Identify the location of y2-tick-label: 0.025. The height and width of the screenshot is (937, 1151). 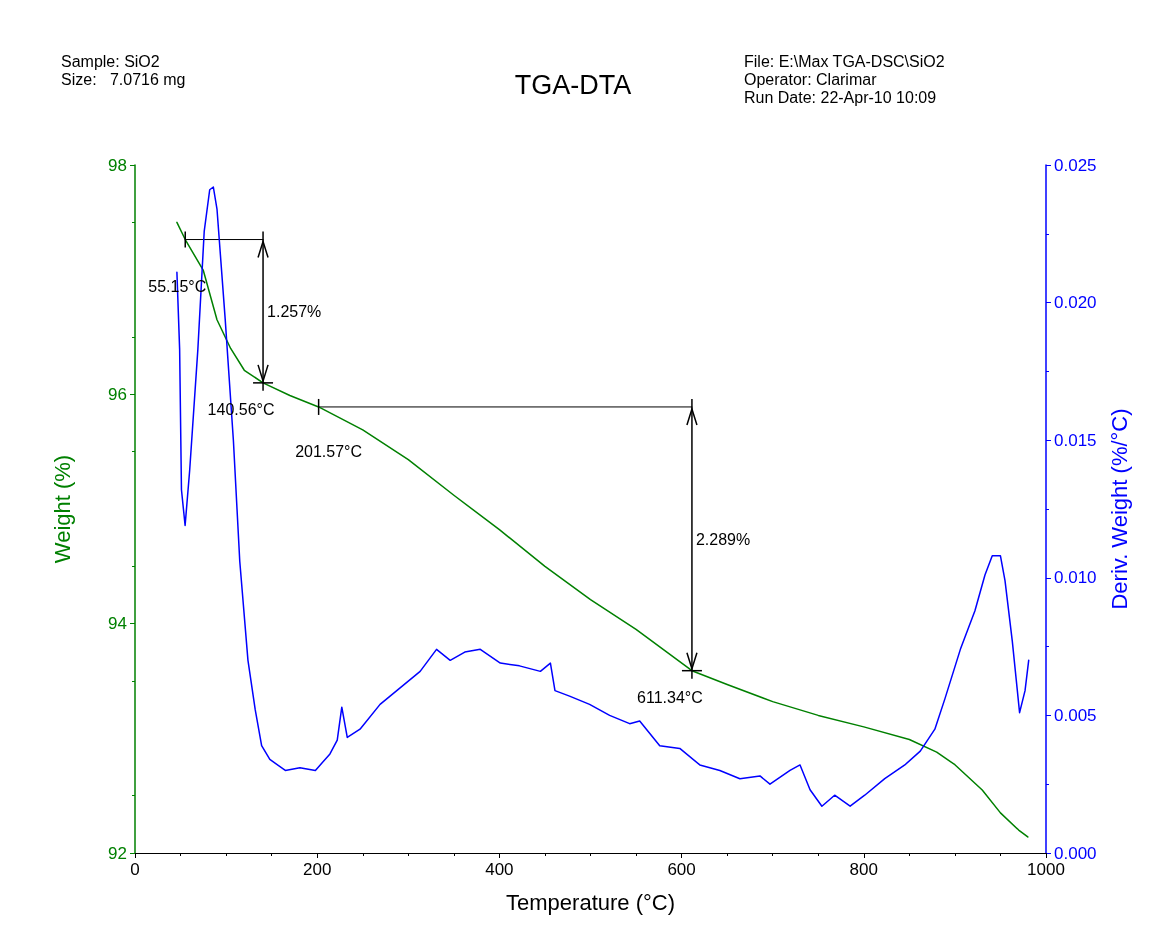
(1075, 165).